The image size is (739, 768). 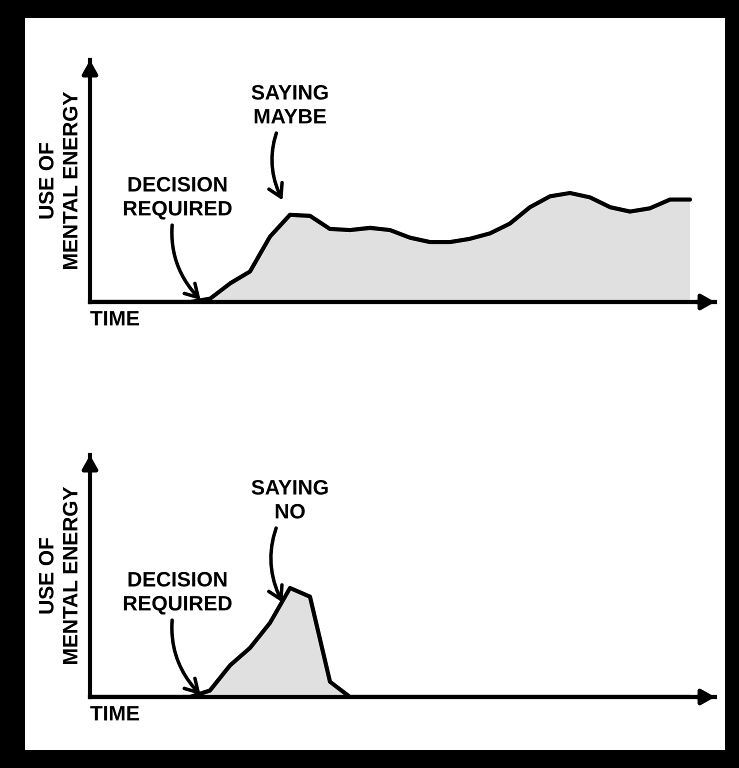 What do you see at coordinates (290, 104) in the screenshot?
I see `text: SAYING MAYBE` at bounding box center [290, 104].